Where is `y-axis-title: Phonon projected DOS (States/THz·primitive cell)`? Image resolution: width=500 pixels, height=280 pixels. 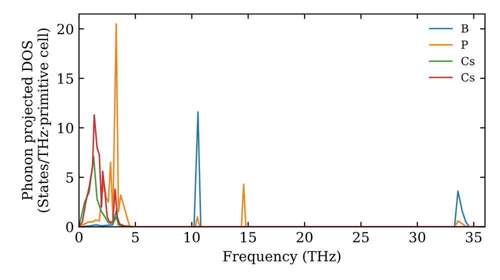 y-axis-title: Phonon projected DOS (States/THz·primitive cell) is located at coordinates (36, 120).